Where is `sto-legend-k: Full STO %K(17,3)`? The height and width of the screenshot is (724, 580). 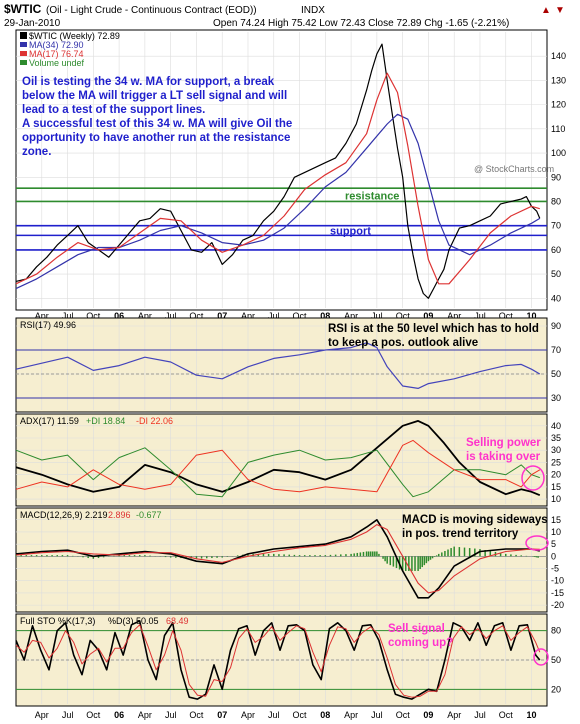
sto-legend-k: Full STO %K(17,3) is located at coordinates (57, 621).